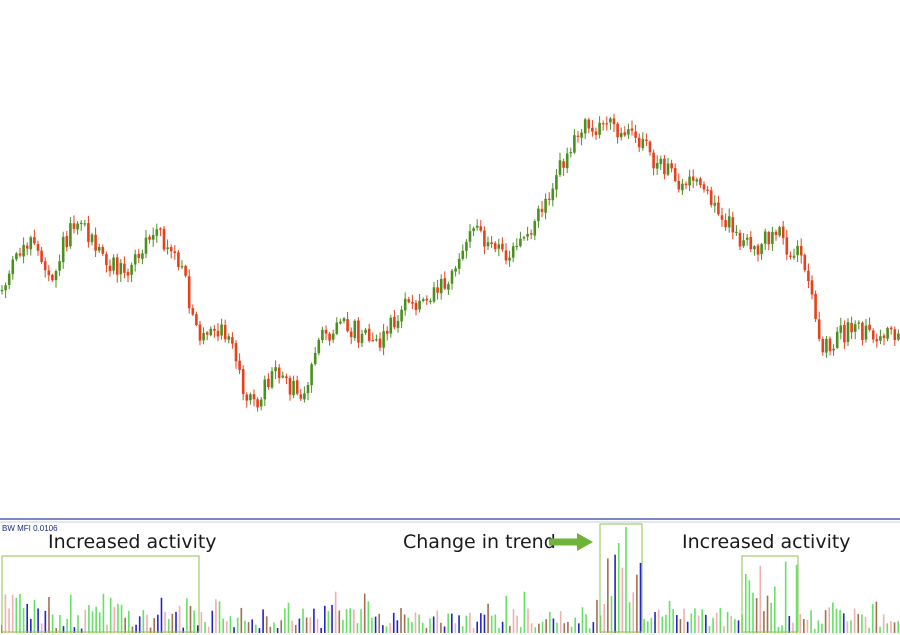 The image size is (900, 635). I want to click on arrow-right-icon, so click(571, 542).